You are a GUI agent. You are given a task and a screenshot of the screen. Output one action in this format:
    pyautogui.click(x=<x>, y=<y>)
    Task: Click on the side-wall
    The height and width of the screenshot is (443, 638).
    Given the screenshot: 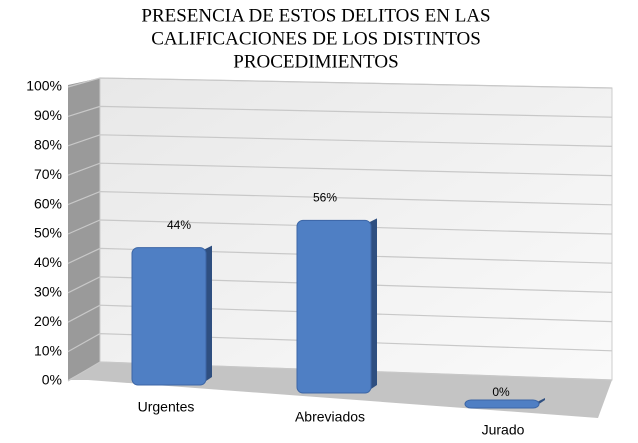 What is the action you would take?
    pyautogui.click(x=84, y=229)
    